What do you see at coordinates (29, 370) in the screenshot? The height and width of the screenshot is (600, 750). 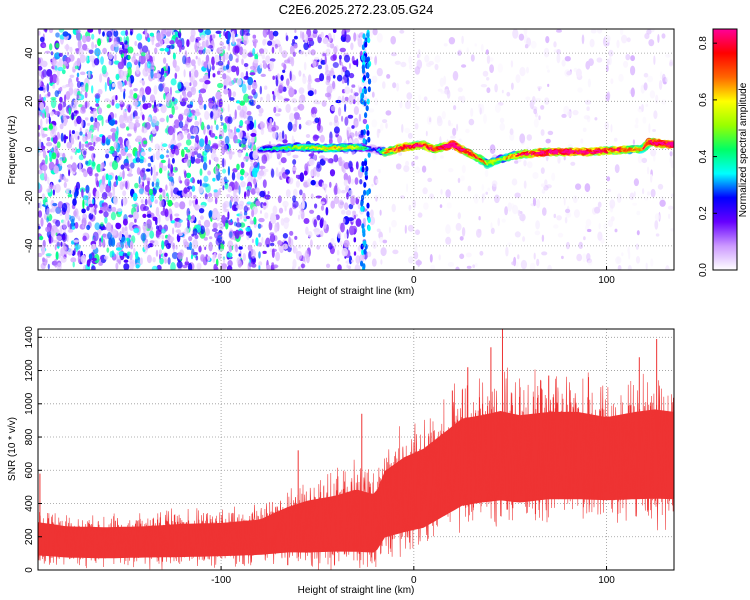 I see `y-tick-label: 1200` at bounding box center [29, 370].